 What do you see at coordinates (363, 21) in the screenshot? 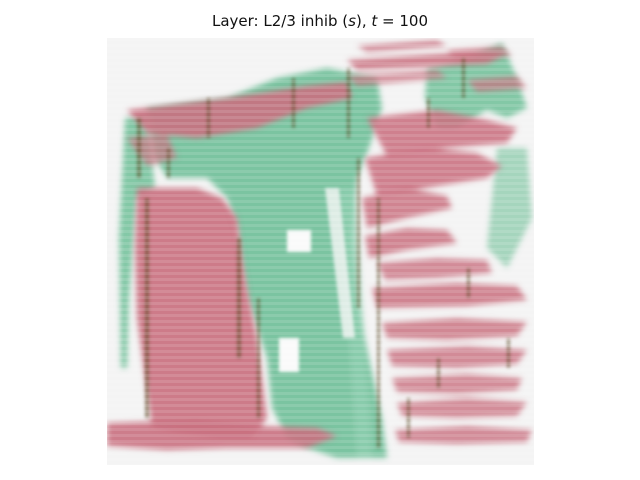
I see `title-mid: ),` at bounding box center [363, 21].